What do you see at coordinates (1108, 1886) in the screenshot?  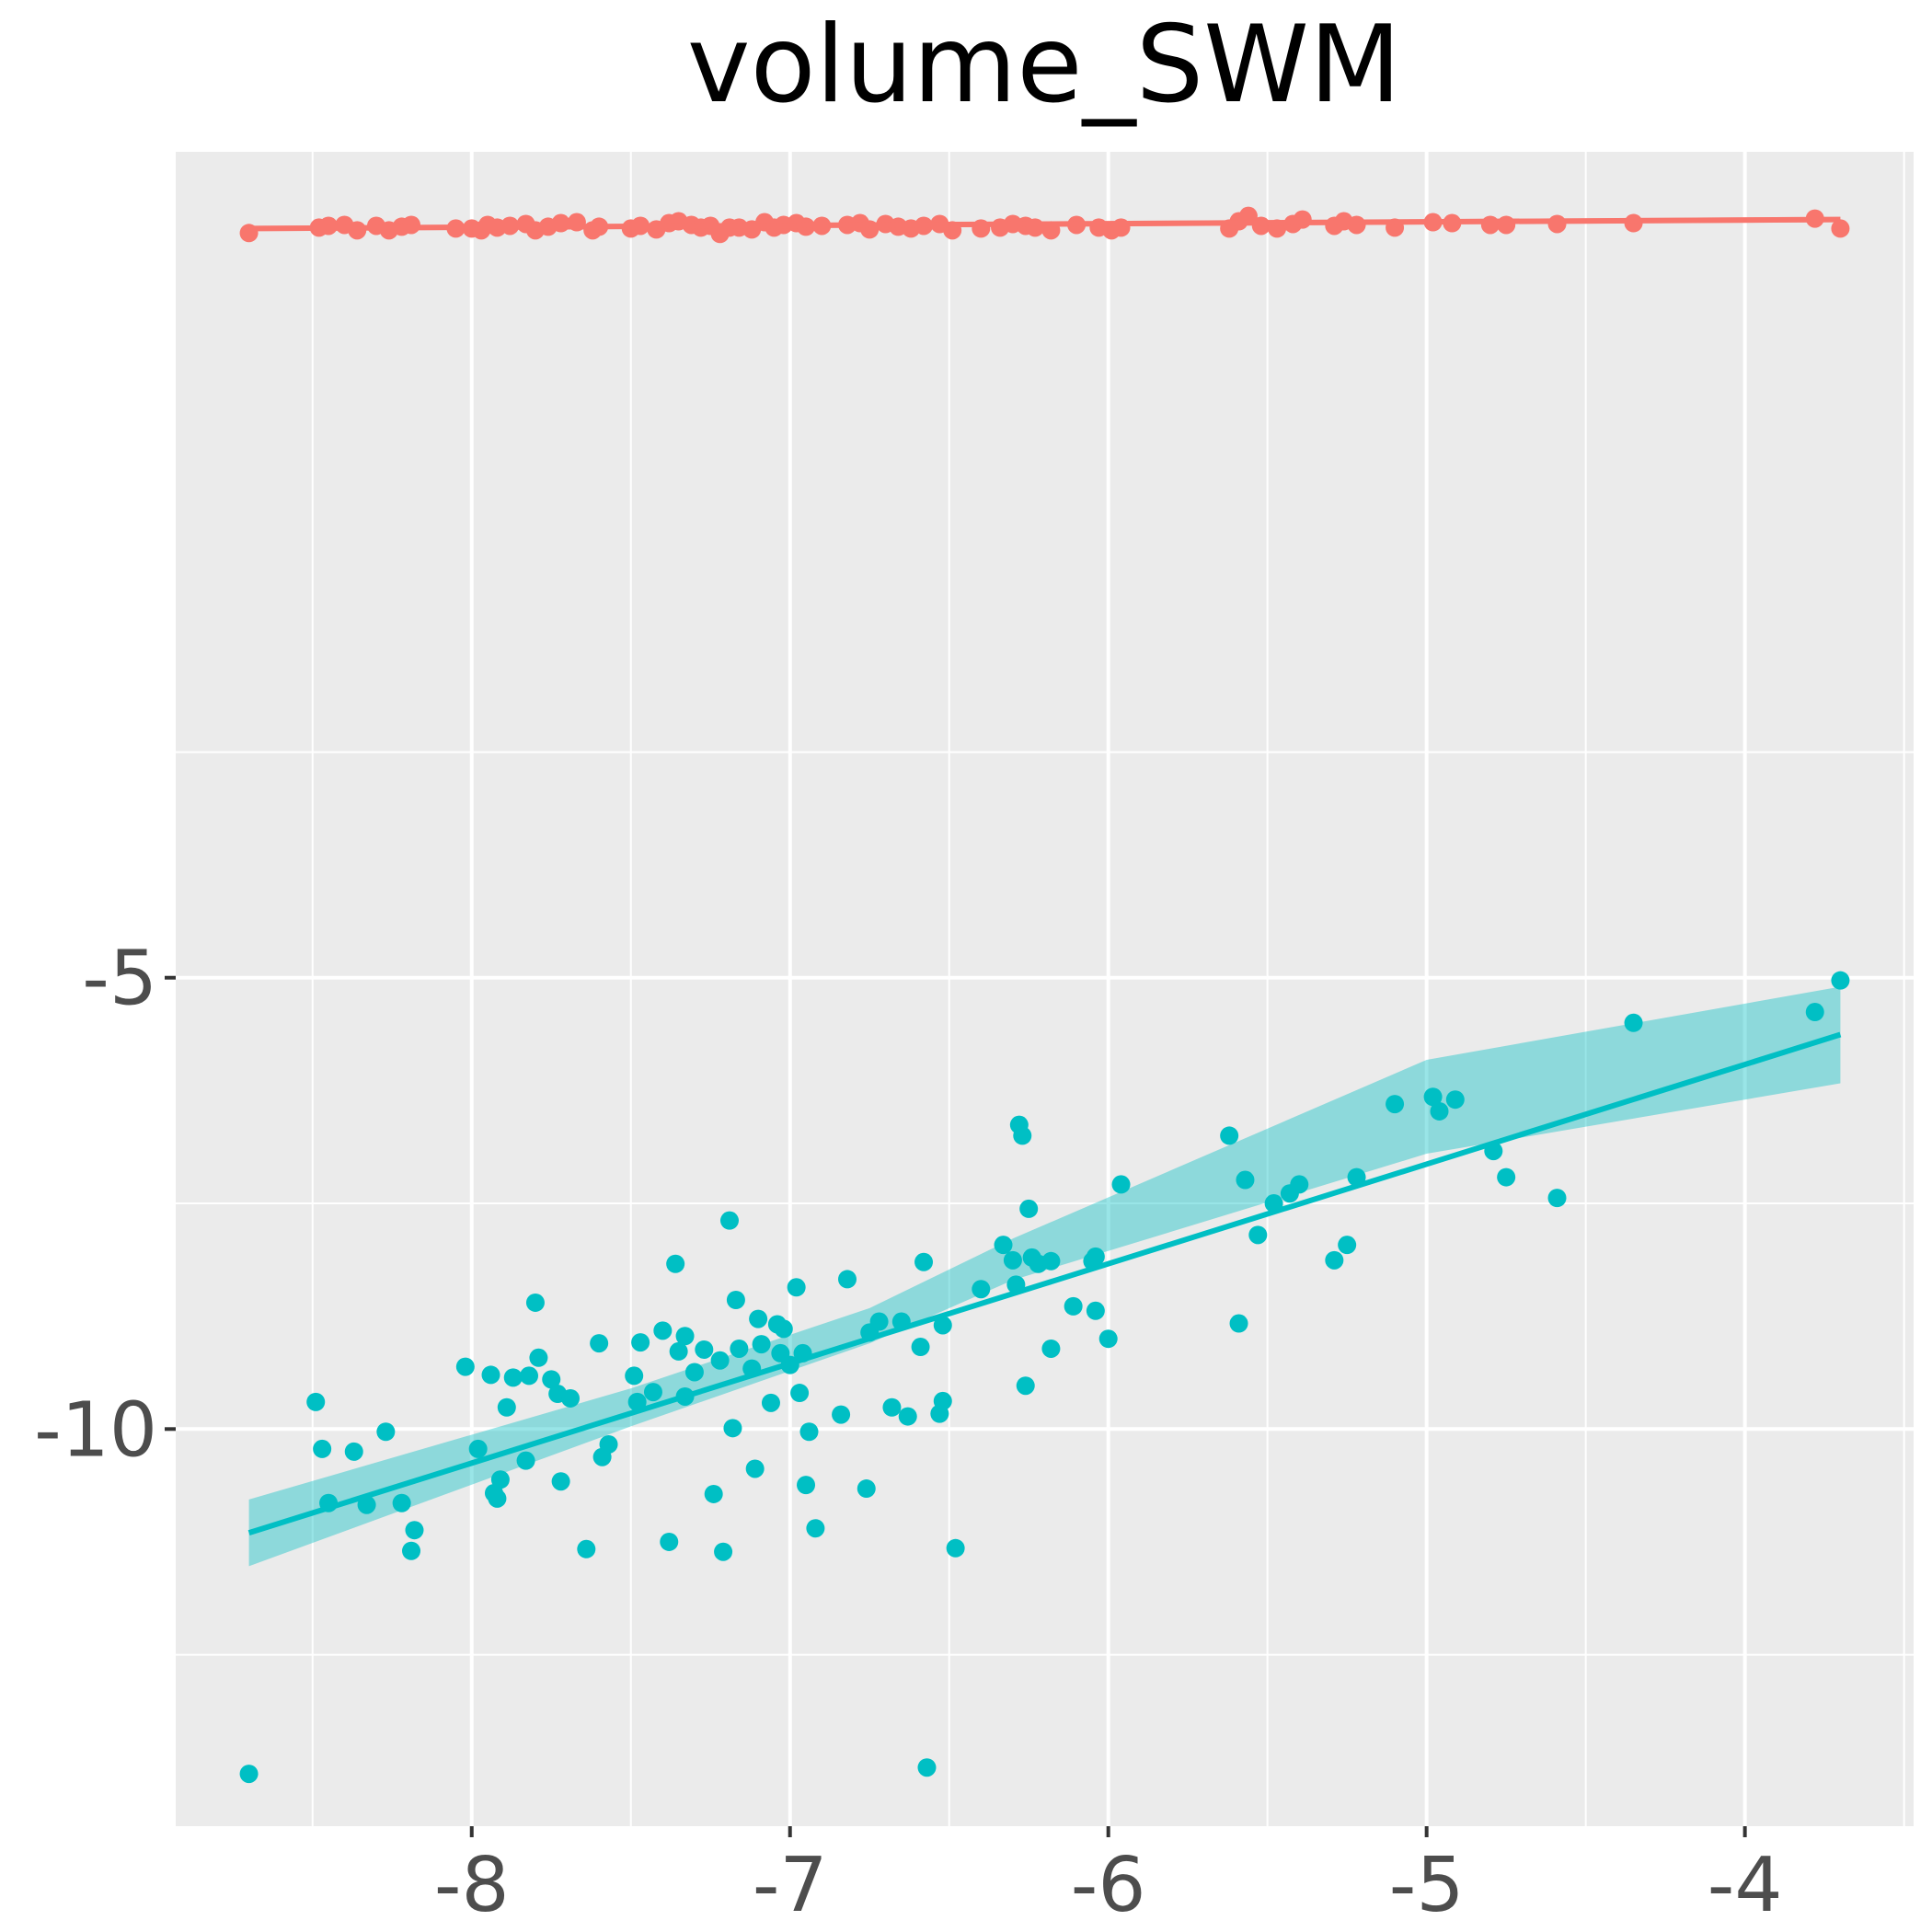 I see `x-tick-label: -6` at bounding box center [1108, 1886].